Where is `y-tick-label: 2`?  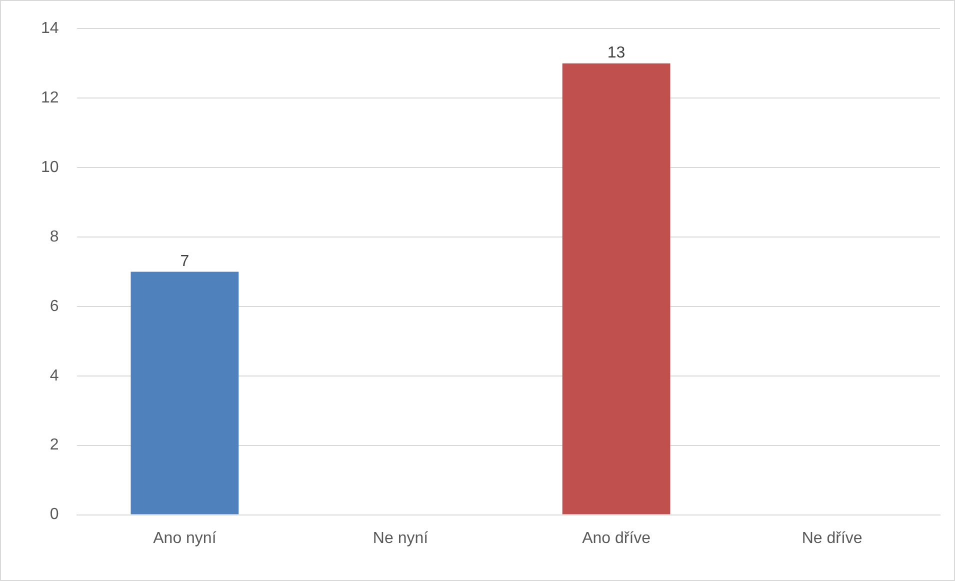 y-tick-label: 2 is located at coordinates (54, 445).